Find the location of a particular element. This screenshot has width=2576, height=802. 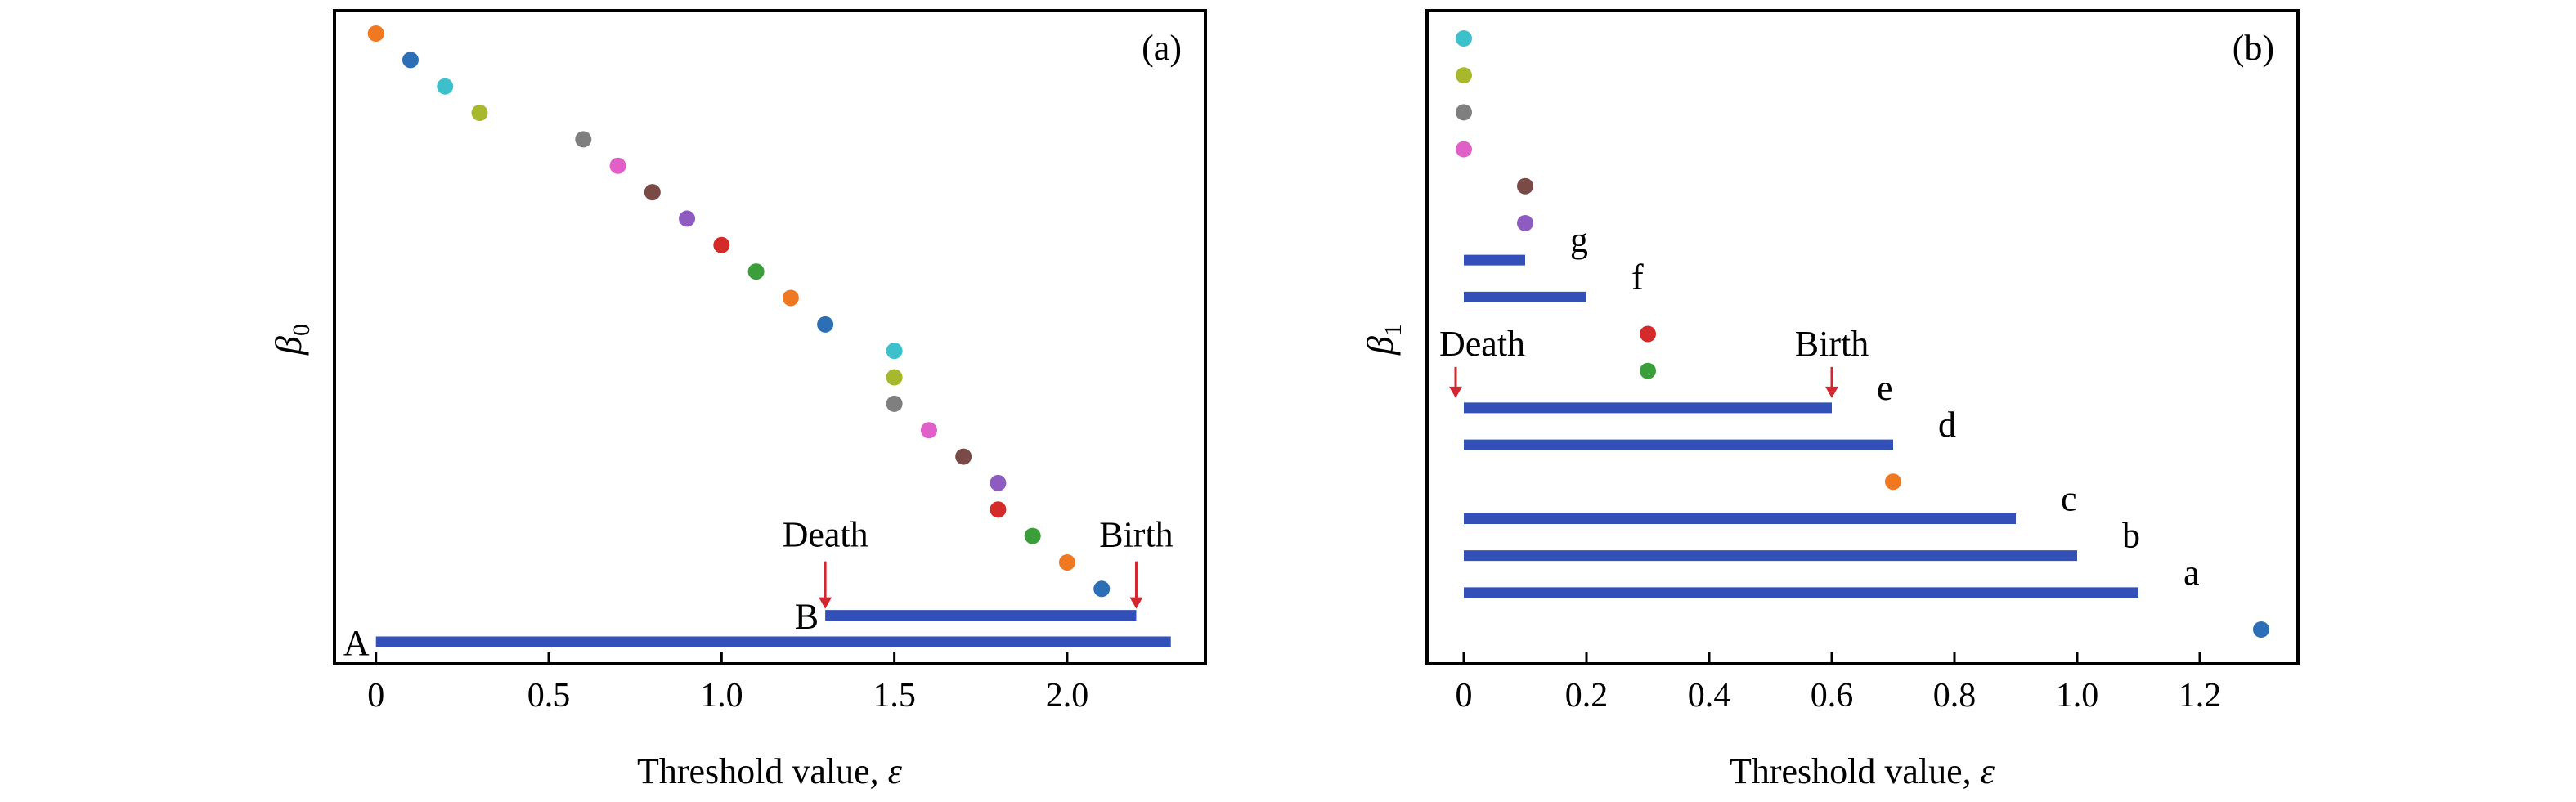

bar-label-b: b is located at coordinates (2131, 536).